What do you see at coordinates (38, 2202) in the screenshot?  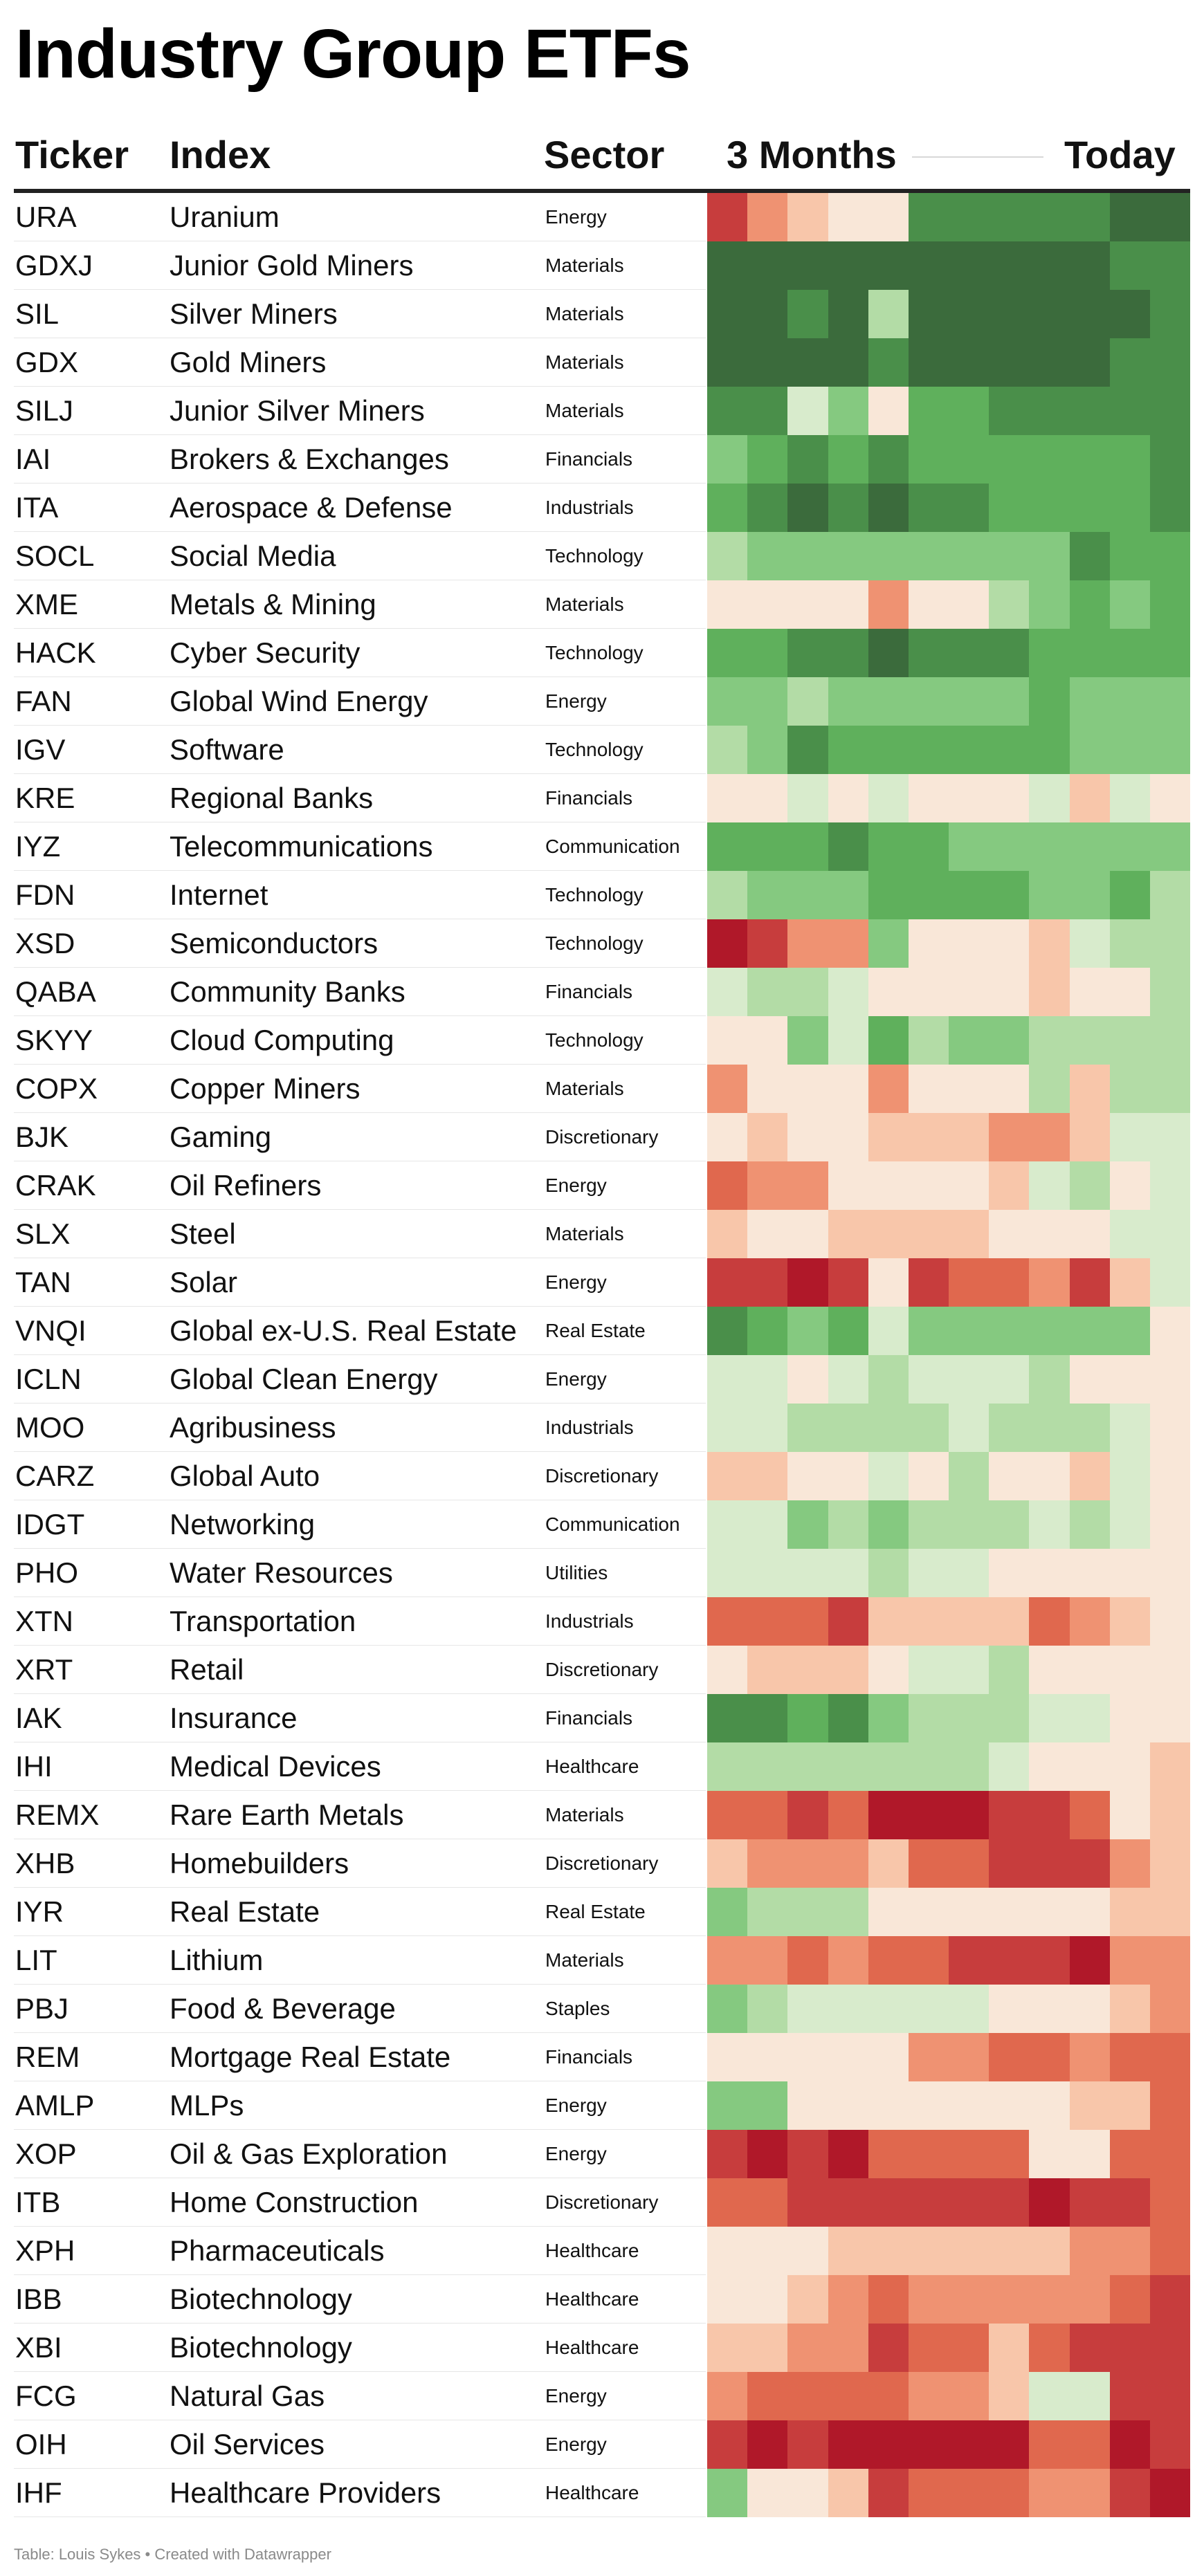 I see `ticker-cell: ITB` at bounding box center [38, 2202].